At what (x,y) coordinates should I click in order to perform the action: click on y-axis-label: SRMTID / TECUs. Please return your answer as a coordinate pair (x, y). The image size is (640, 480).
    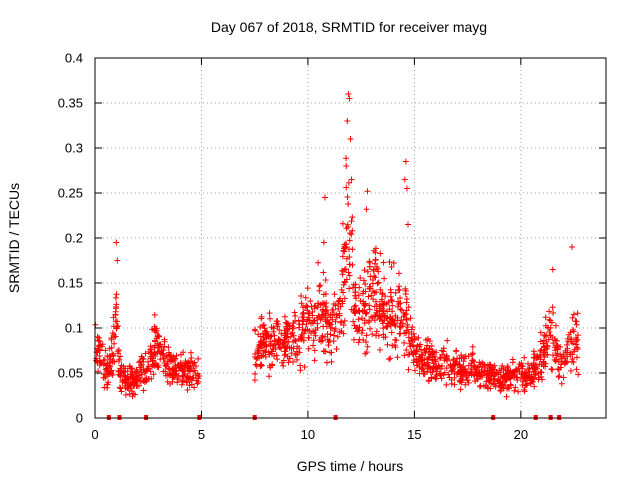
    Looking at the image, I should click on (14, 238).